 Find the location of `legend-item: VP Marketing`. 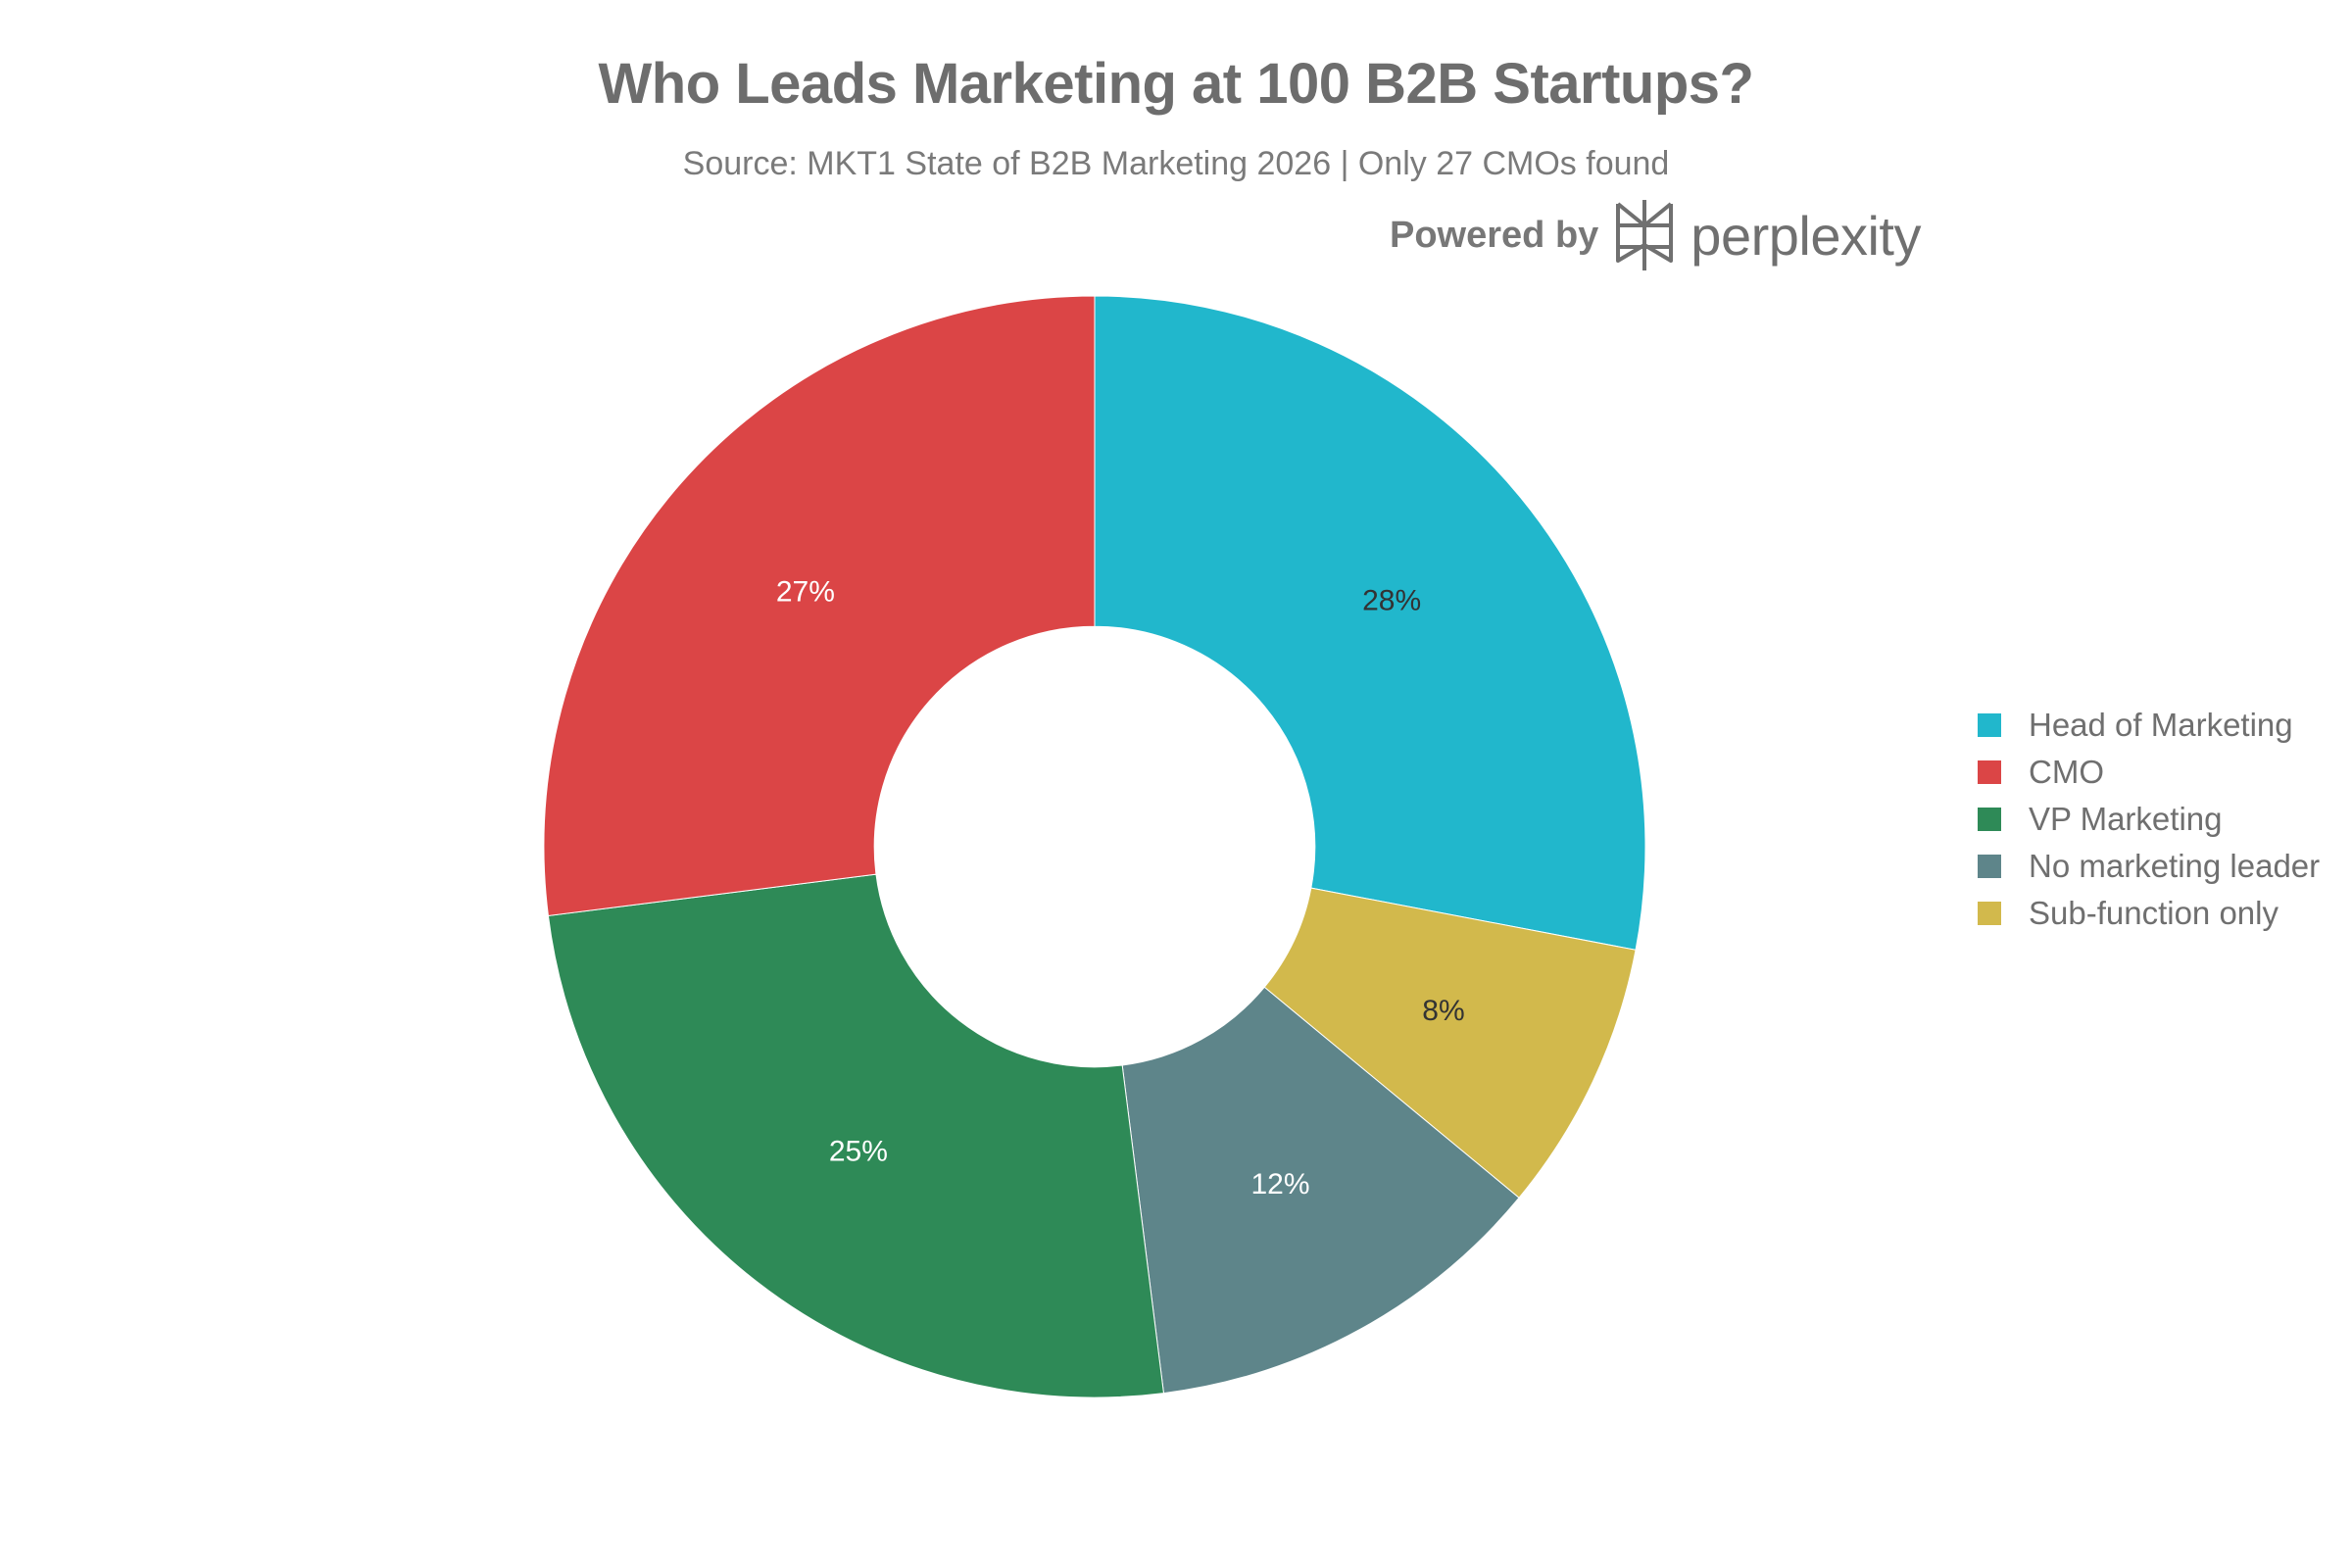

legend-item: VP Marketing is located at coordinates (2149, 819).